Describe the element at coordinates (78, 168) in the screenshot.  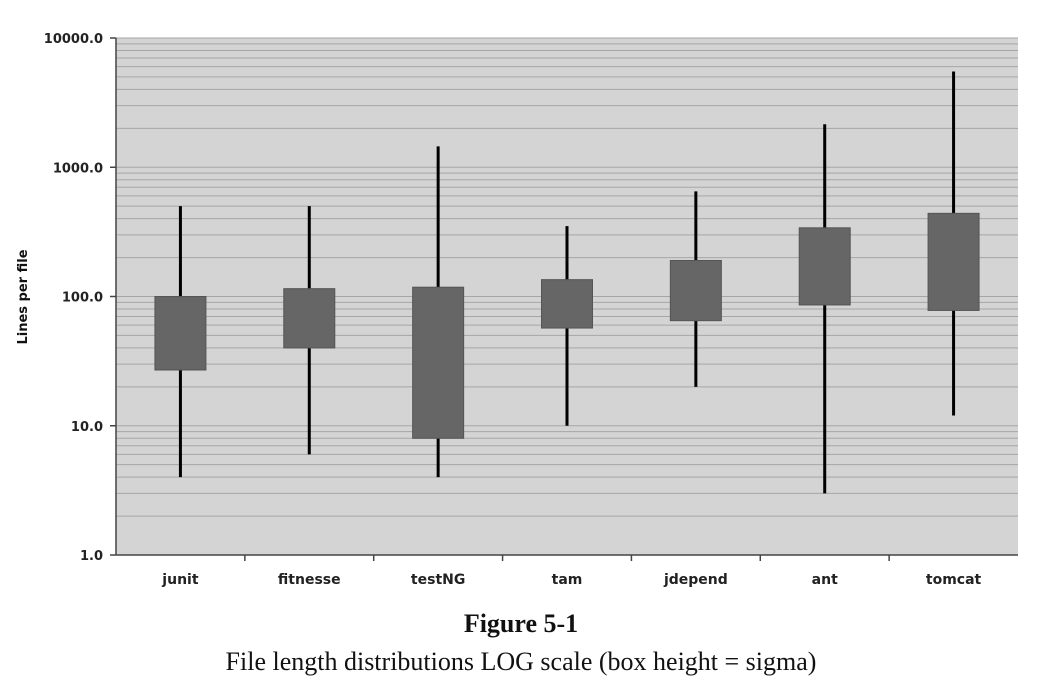
I see `y-tick-label: 1000.0` at that location.